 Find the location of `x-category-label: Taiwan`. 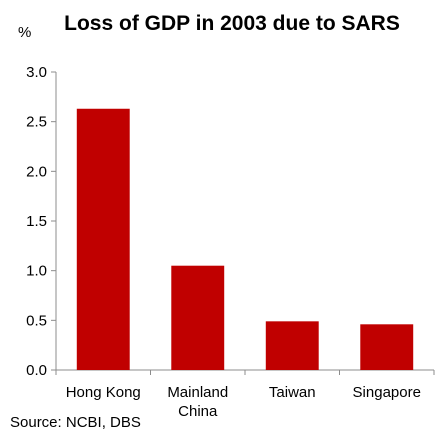

x-category-label: Taiwan is located at coordinates (292, 392).